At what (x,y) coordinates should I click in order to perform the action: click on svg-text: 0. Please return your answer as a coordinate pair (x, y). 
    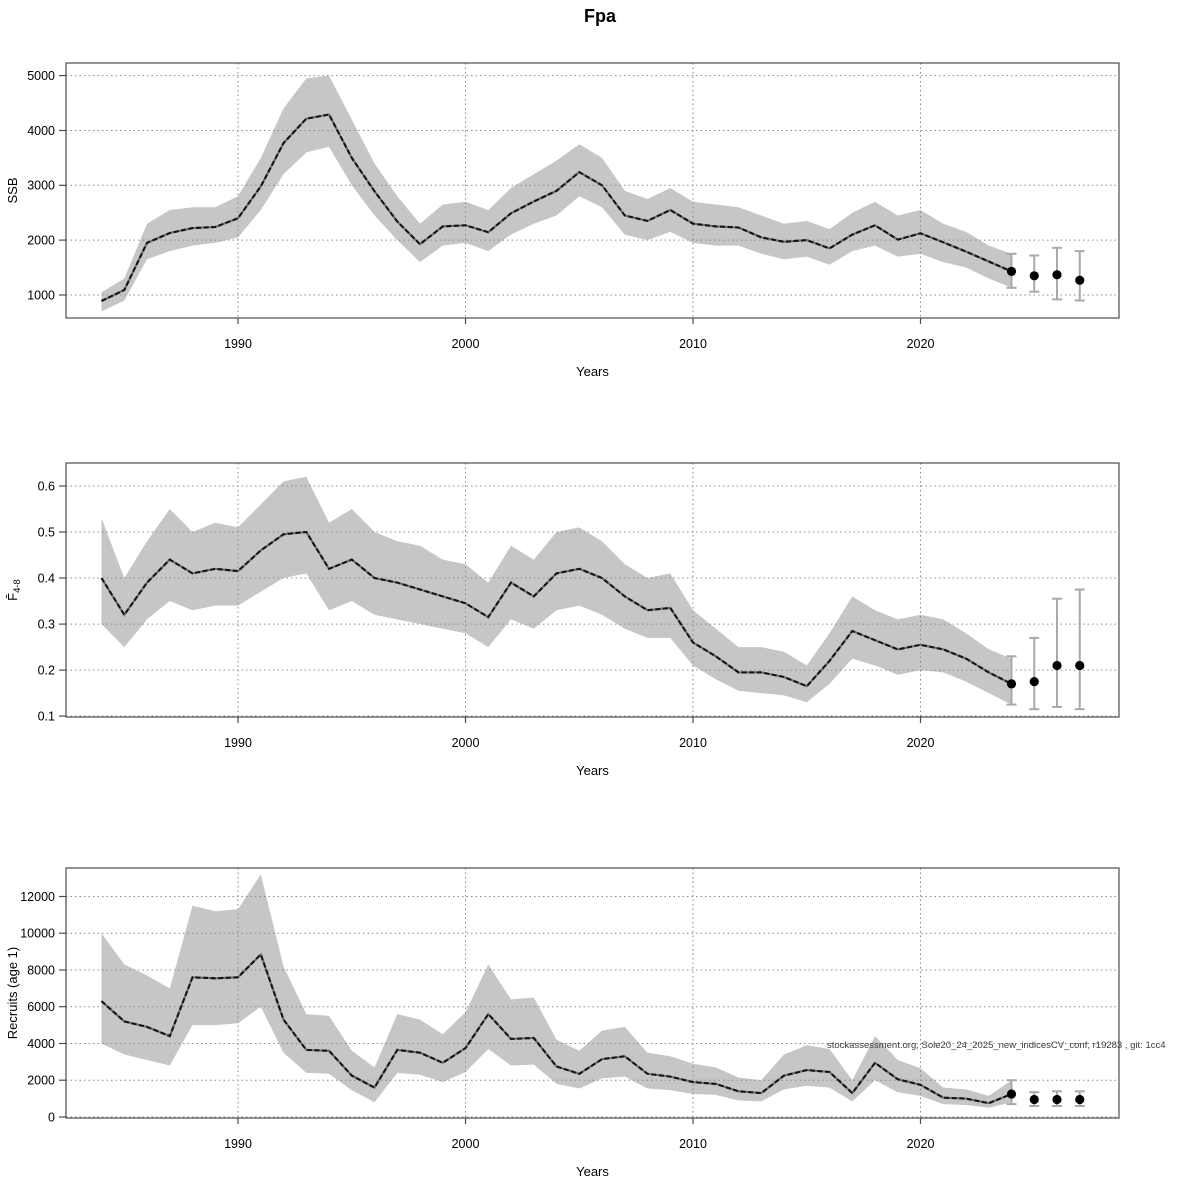
    Looking at the image, I should click on (51, 1117).